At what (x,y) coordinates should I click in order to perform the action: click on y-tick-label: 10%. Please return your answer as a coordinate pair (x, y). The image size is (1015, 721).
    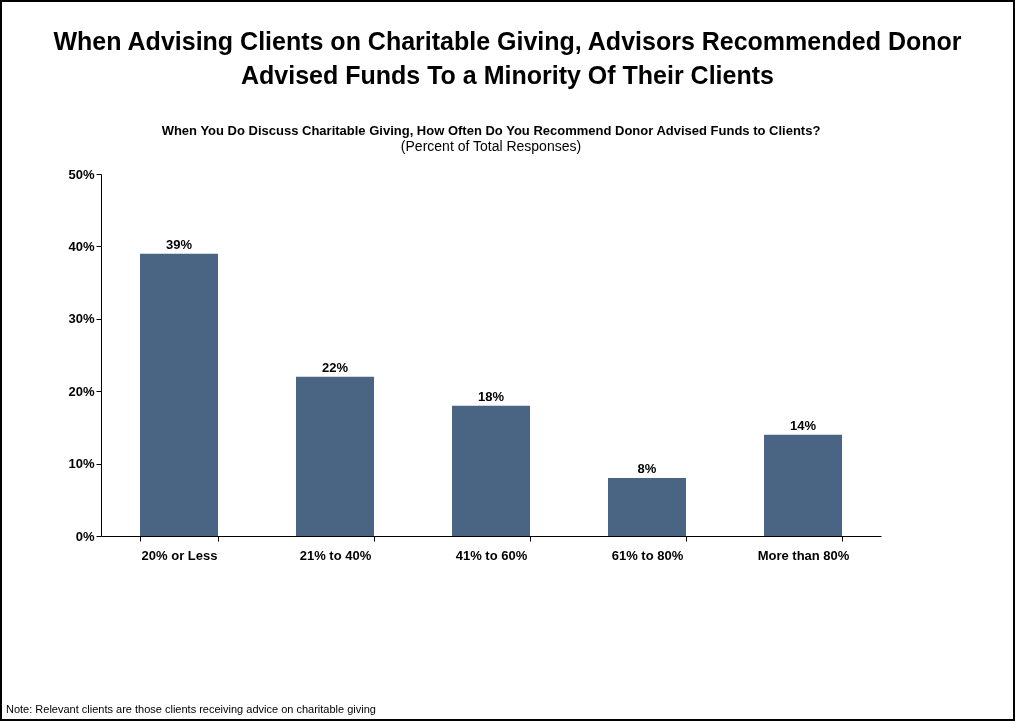
    Looking at the image, I should click on (81, 464).